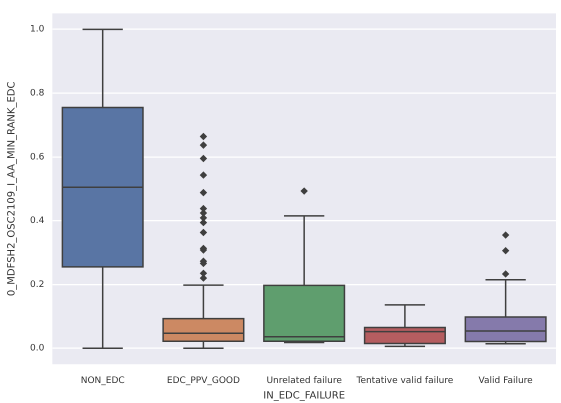 The height and width of the screenshot is (403, 561). Describe the element at coordinates (12, 189) in the screenshot. I see `y-axis-title: 0_MDFSH2_OSC2109_I_AA_MIN_RANK_EDC` at that location.